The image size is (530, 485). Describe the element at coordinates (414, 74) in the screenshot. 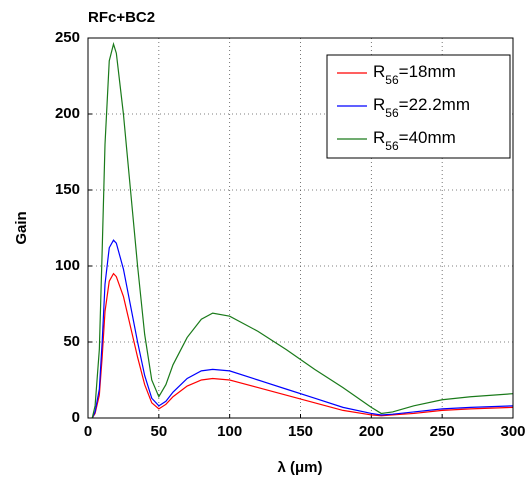

I see `legend-label: R56=18mm` at that location.